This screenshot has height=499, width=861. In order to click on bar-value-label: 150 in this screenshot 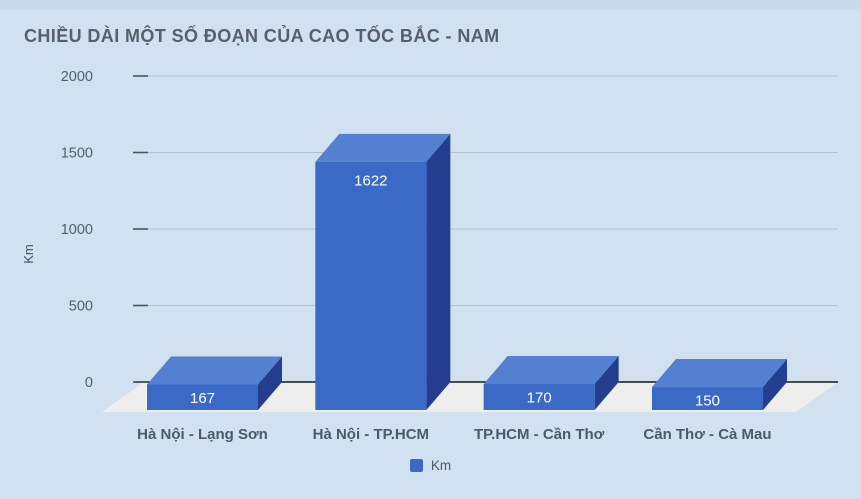, I will do `click(707, 401)`.